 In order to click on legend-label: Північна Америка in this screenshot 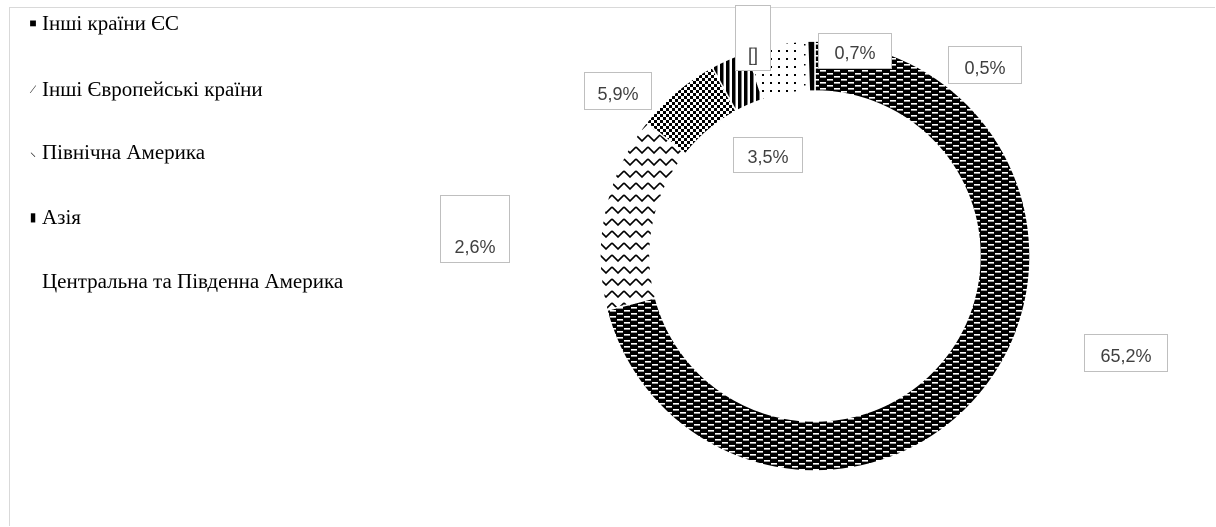, I will do `click(124, 152)`.